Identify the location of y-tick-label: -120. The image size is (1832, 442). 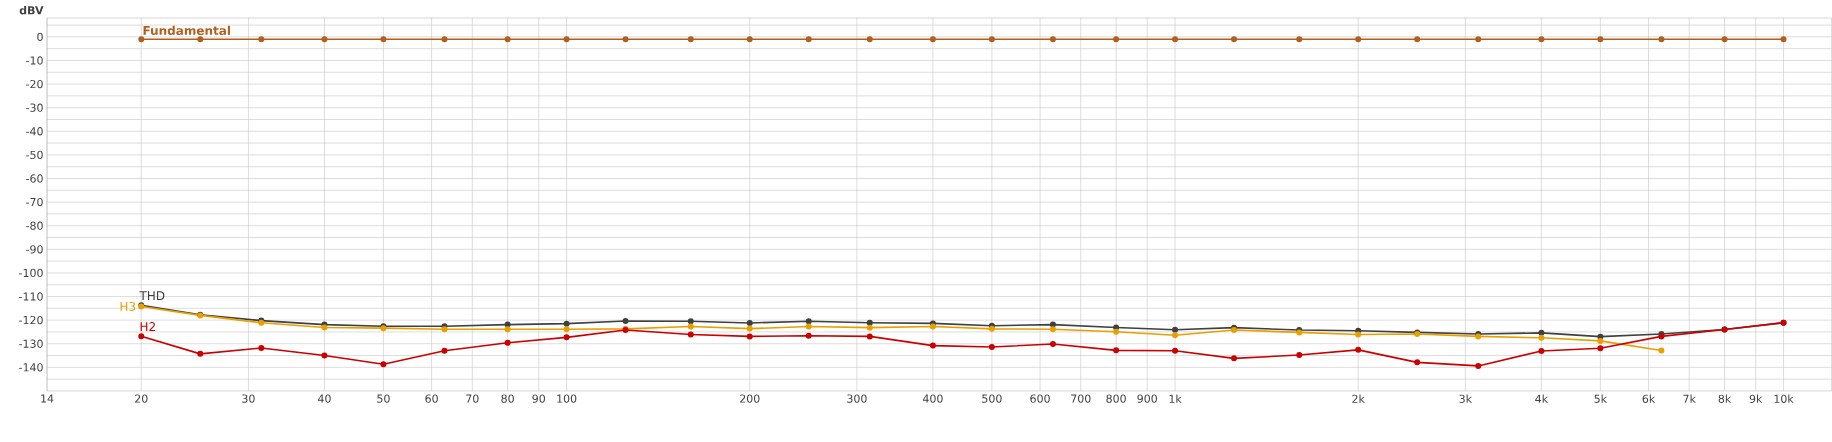
(31, 320).